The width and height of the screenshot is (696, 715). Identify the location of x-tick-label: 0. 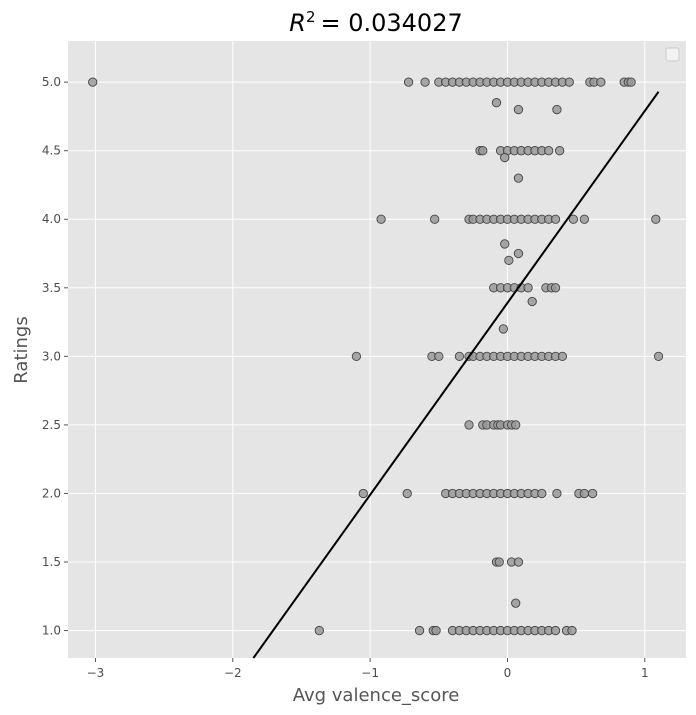
(508, 673).